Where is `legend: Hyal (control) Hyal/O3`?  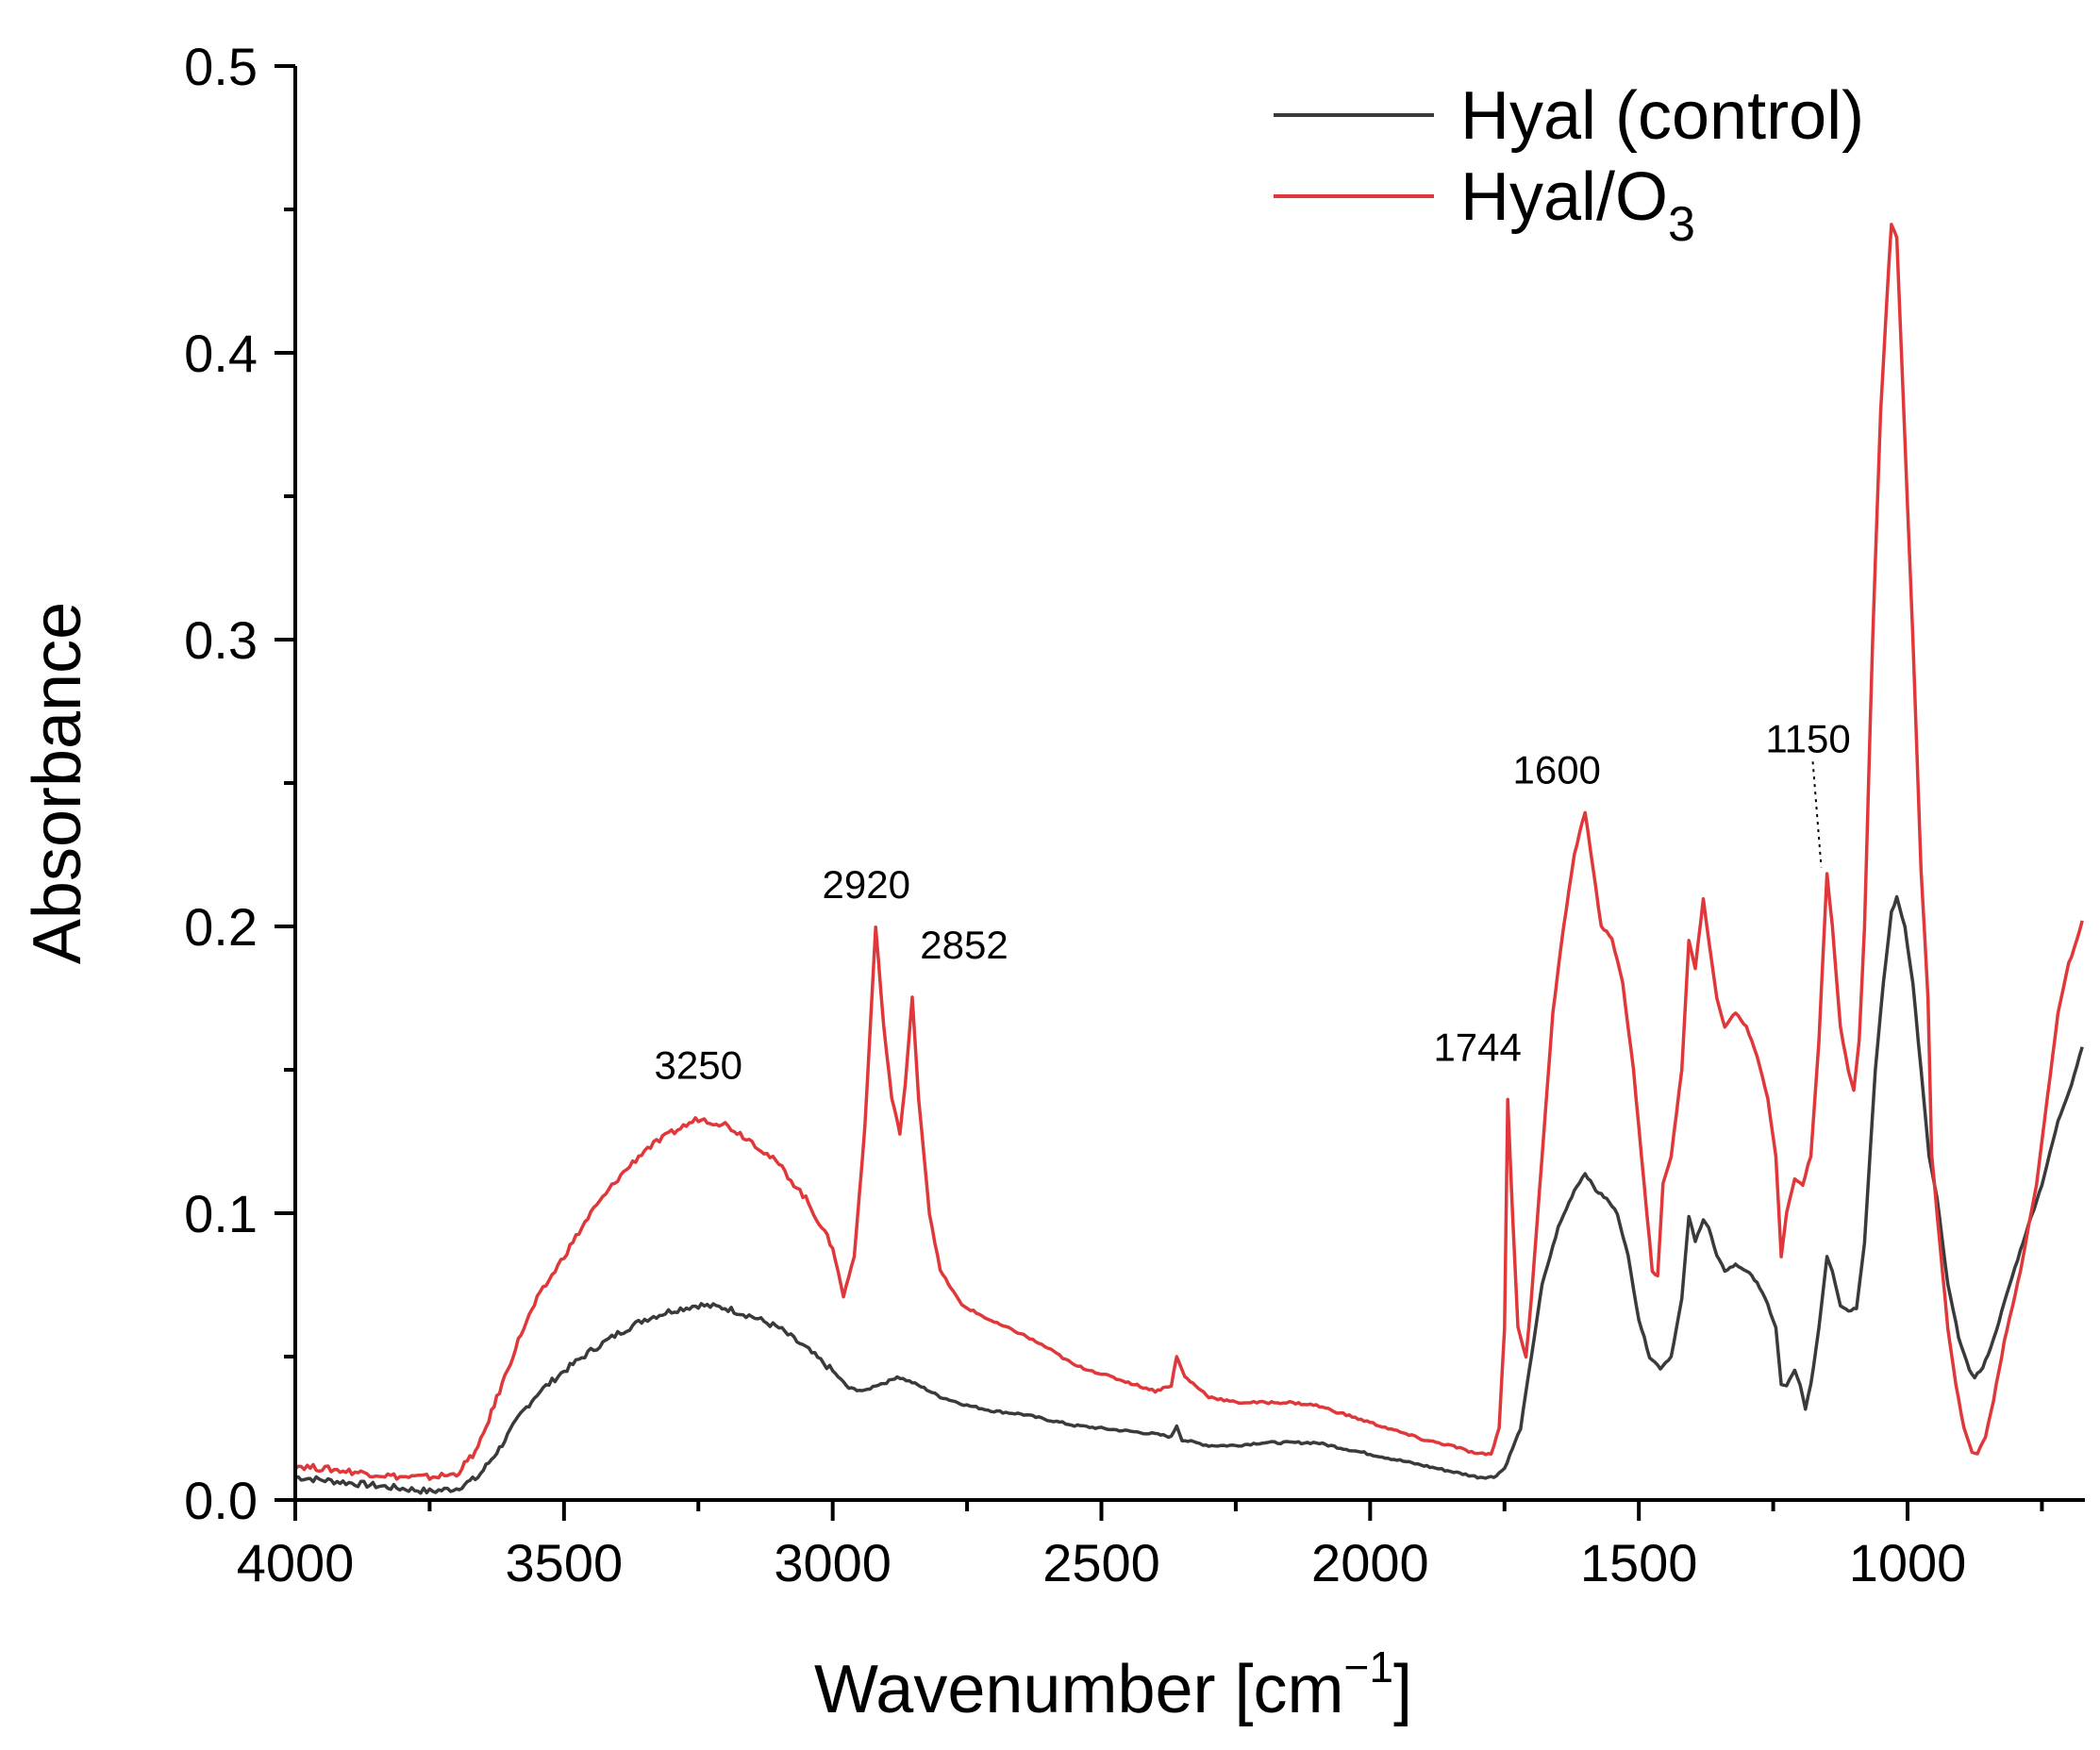 legend: Hyal (control) Hyal/O3 is located at coordinates (1569, 165).